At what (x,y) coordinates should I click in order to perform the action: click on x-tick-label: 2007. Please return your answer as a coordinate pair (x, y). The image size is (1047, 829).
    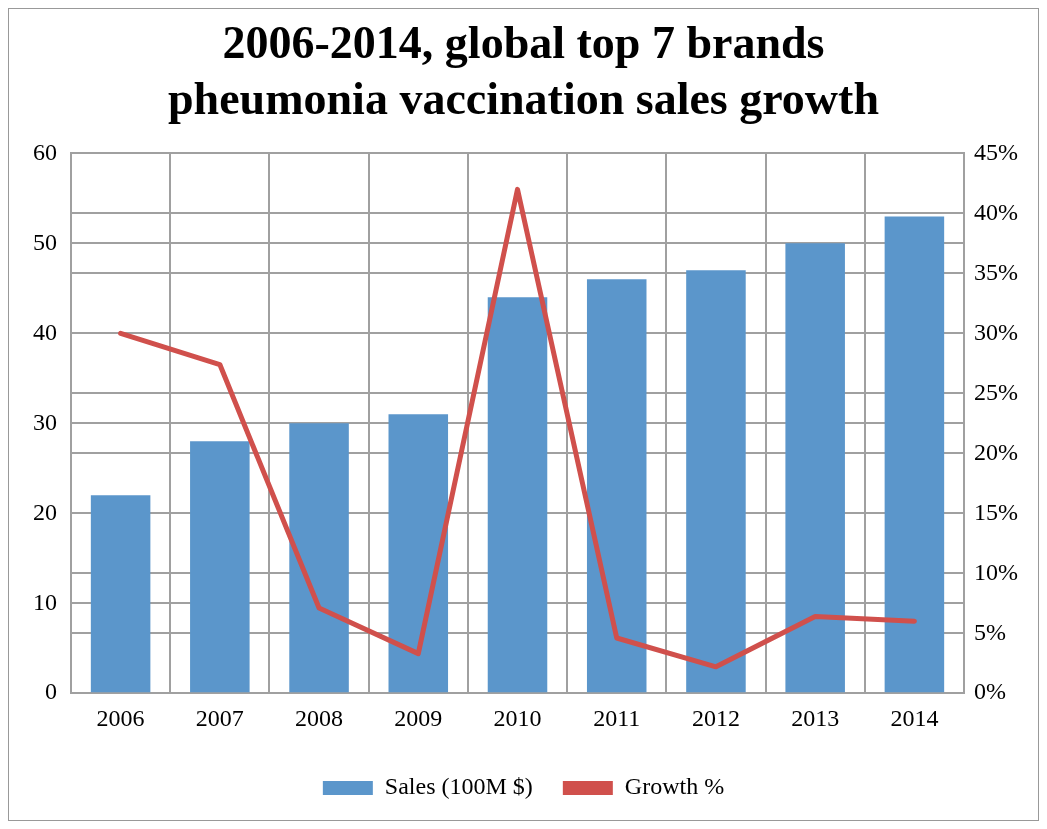
    Looking at the image, I should click on (219, 717).